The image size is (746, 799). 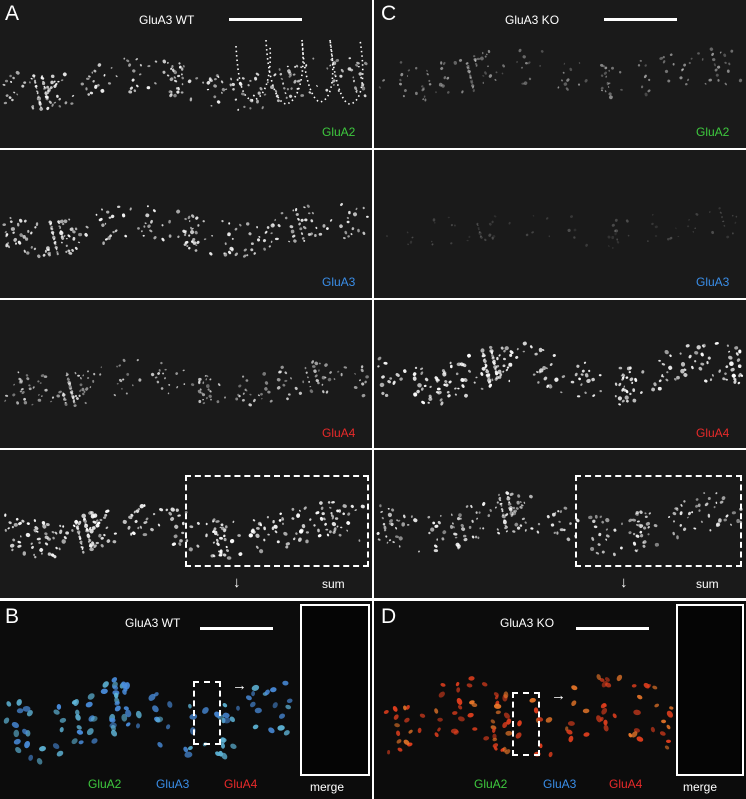 What do you see at coordinates (658, 521) in the screenshot?
I see `panel-c-roi-box` at bounding box center [658, 521].